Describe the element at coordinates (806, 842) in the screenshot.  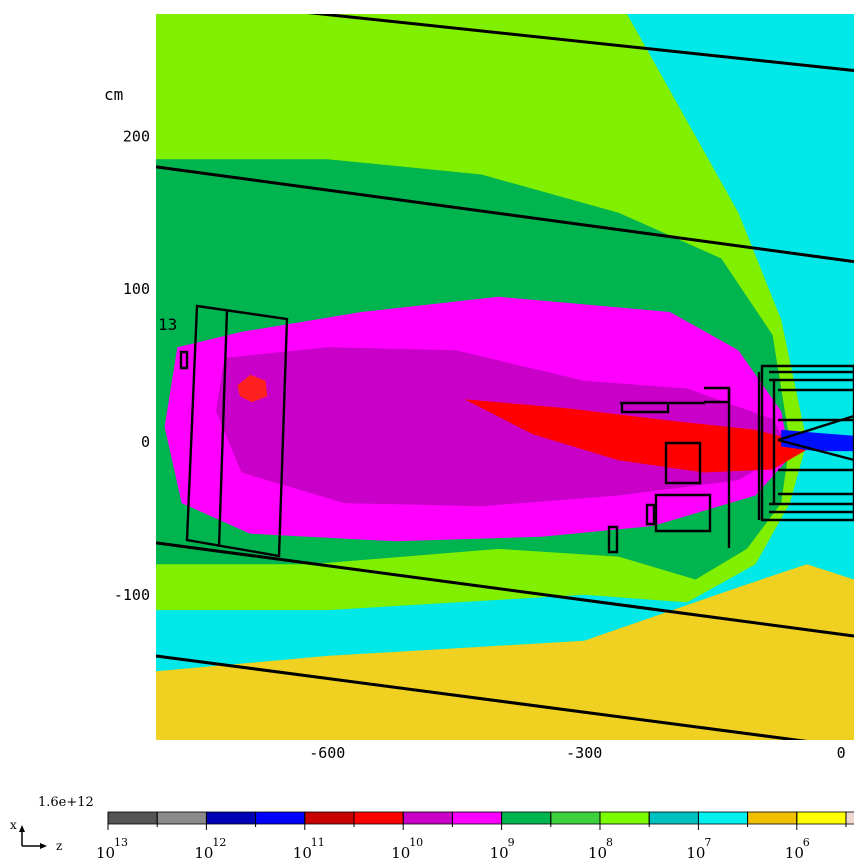
I see `colorbar-label-exponent: 6` at that location.